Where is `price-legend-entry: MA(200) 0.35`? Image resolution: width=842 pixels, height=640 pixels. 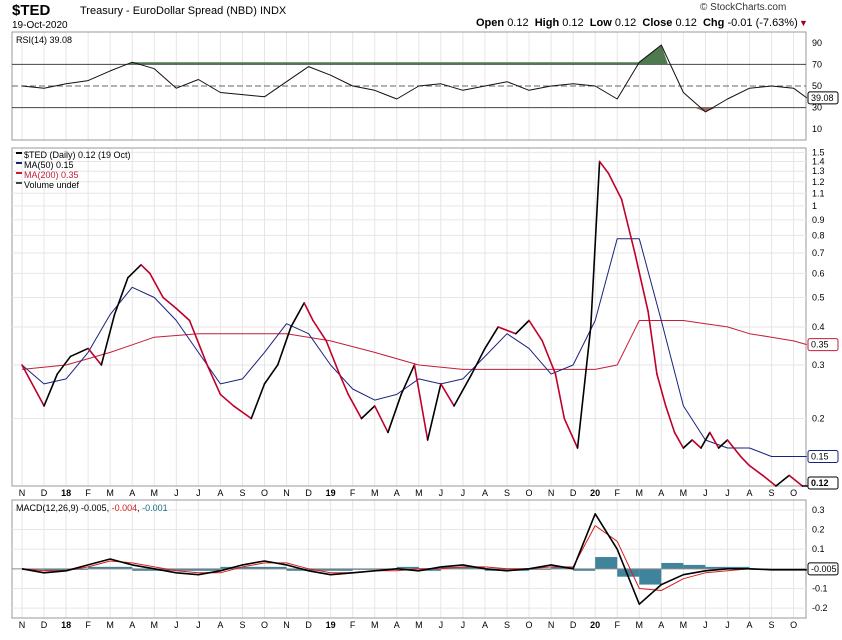 price-legend-entry: MA(200) 0.35 is located at coordinates (51, 175).